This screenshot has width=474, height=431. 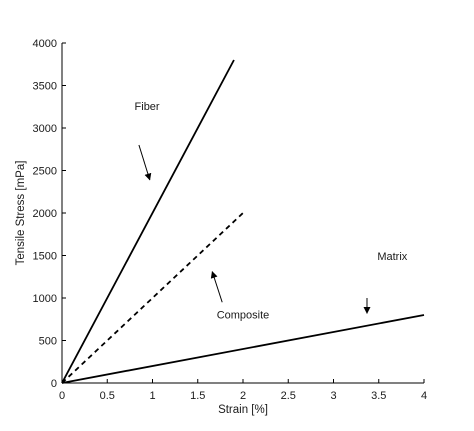 I want to click on x-tick-label: 1, so click(x=152, y=396).